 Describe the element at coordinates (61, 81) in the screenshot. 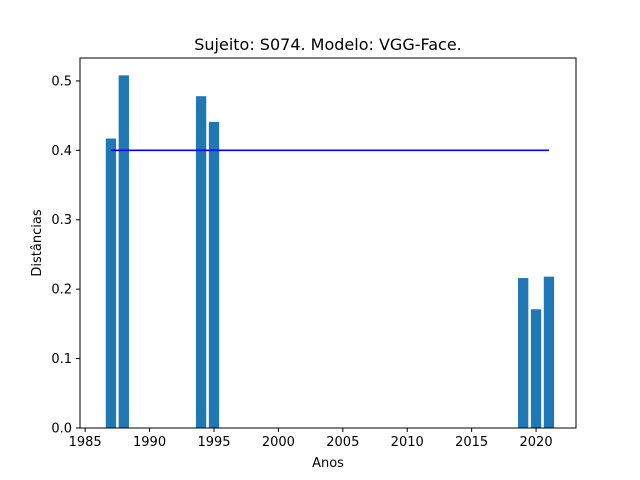

I see `y-tick-label: 0.5` at that location.